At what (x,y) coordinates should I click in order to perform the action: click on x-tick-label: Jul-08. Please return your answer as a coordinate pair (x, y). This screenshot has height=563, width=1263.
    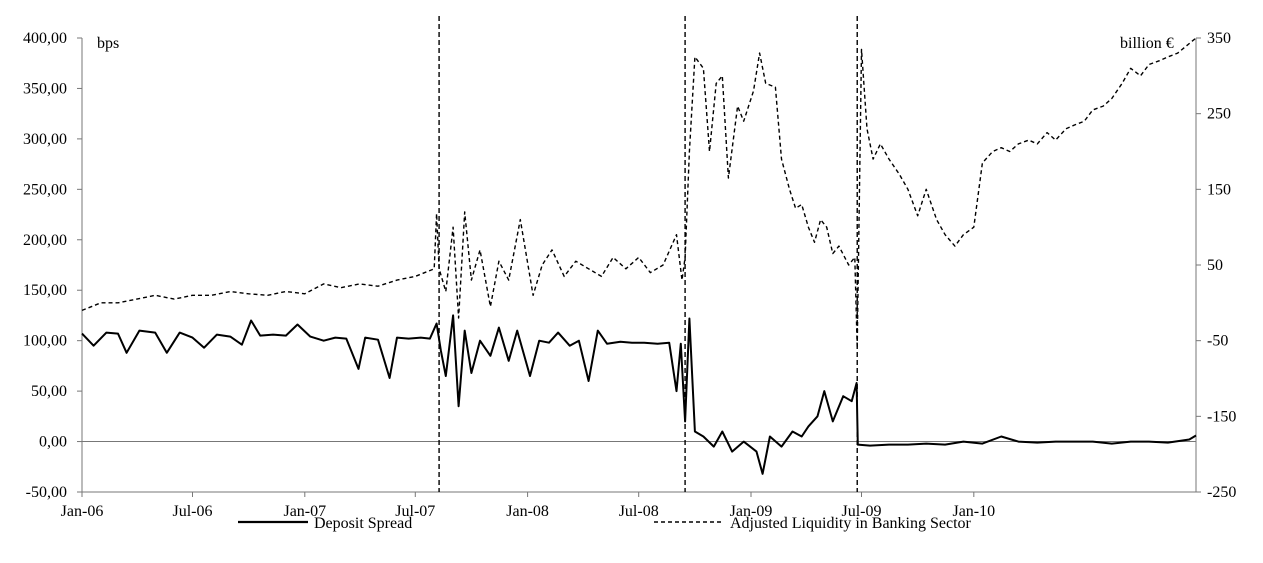
    Looking at the image, I should click on (639, 511).